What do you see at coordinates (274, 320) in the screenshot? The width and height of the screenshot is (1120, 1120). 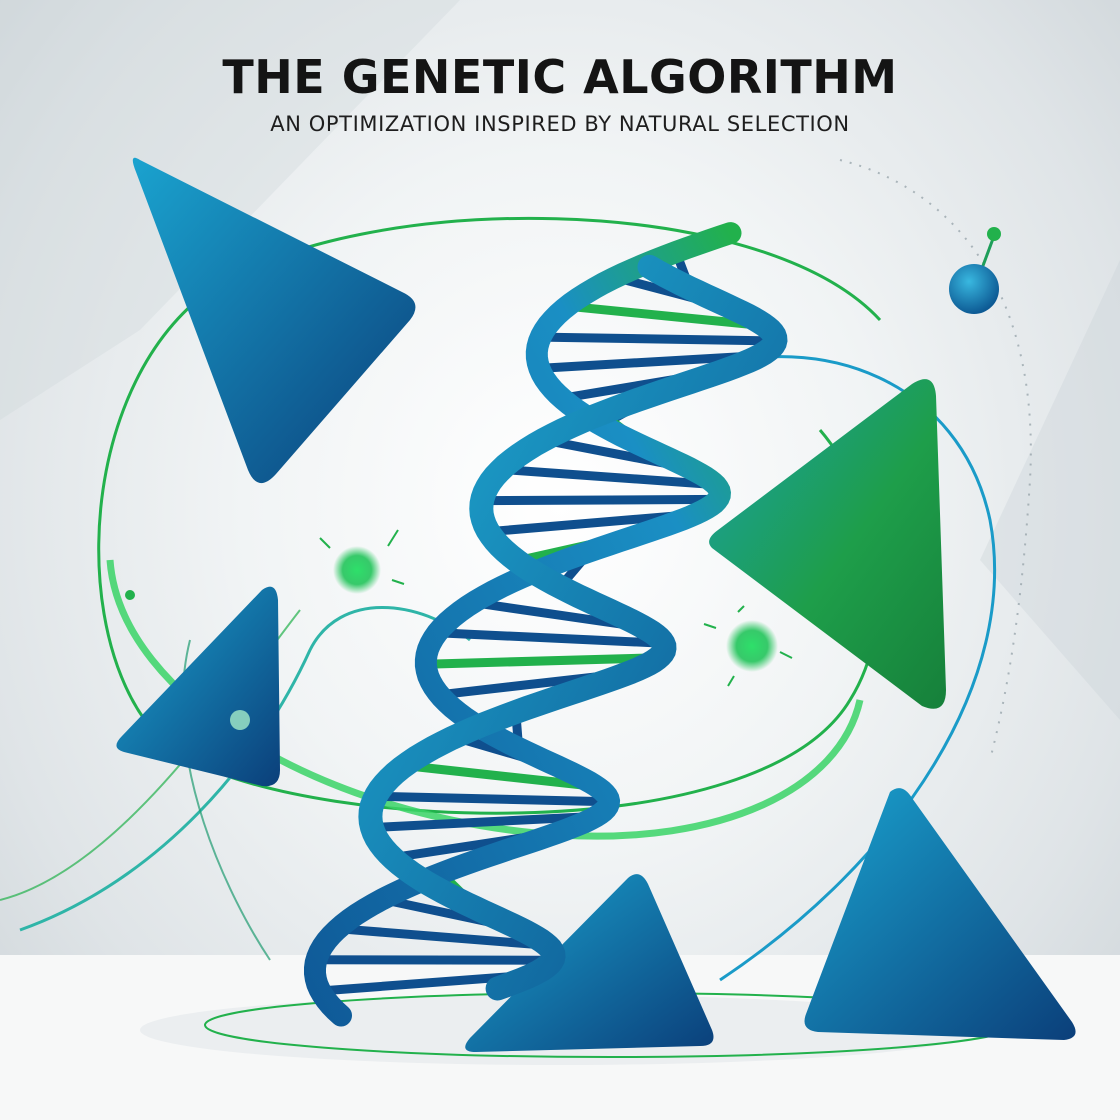 I see `triangle-top-left` at bounding box center [274, 320].